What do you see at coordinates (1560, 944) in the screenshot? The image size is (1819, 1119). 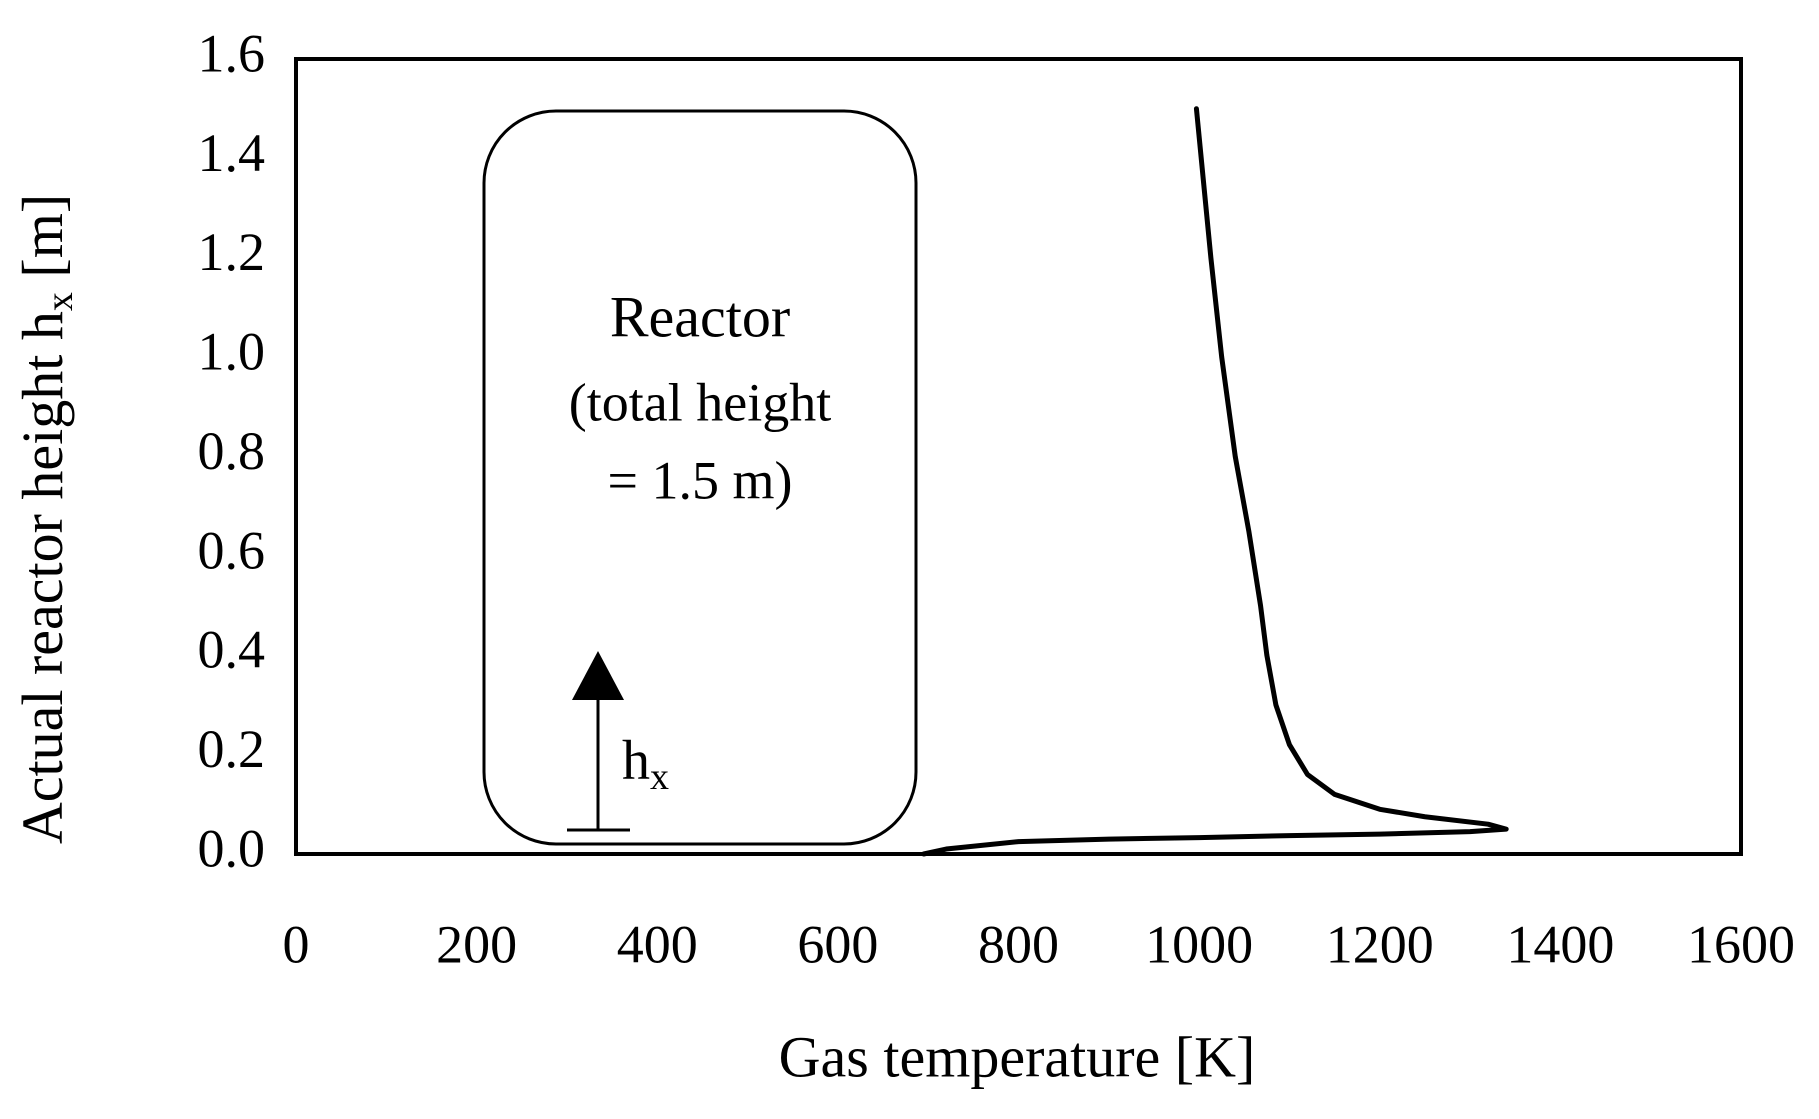 I see `x-tick-label: 1400` at bounding box center [1560, 944].